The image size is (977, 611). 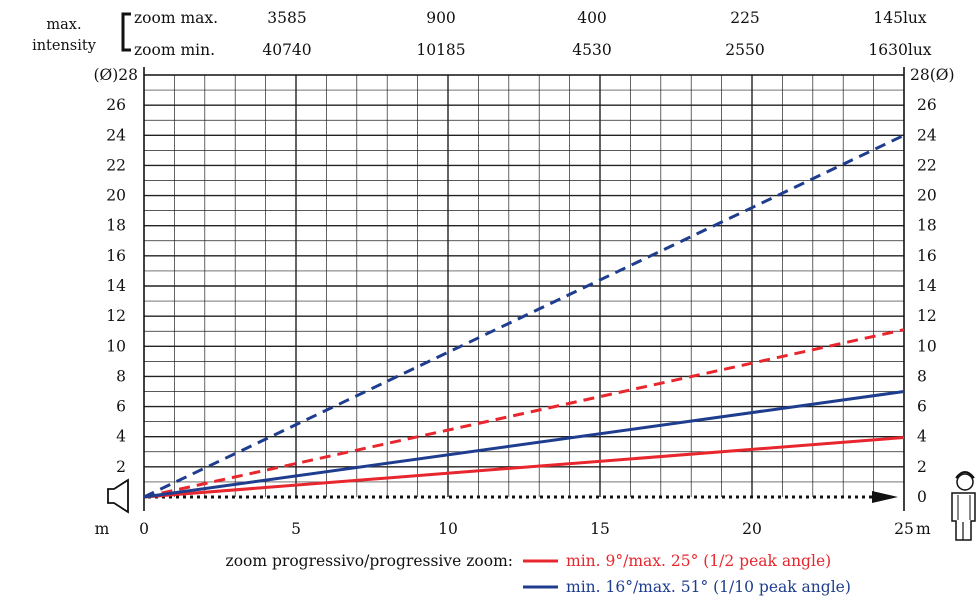 What do you see at coordinates (965, 482) in the screenshot?
I see `person-head` at bounding box center [965, 482].